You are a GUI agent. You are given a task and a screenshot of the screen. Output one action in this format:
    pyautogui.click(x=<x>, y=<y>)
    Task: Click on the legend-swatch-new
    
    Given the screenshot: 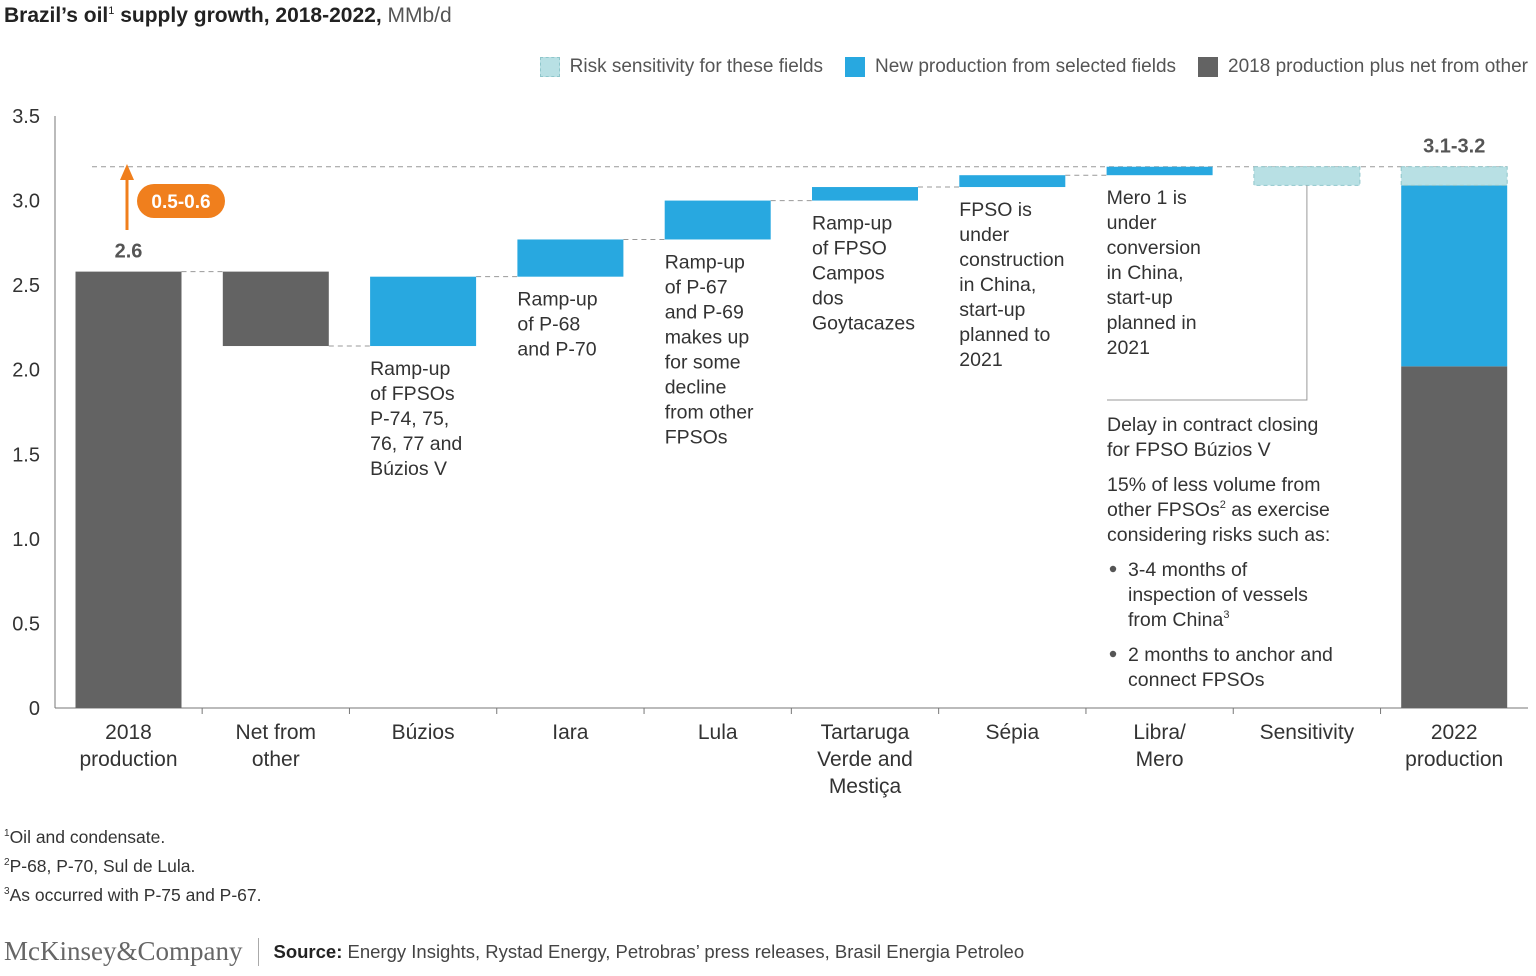 What is the action you would take?
    pyautogui.click(x=855, y=67)
    